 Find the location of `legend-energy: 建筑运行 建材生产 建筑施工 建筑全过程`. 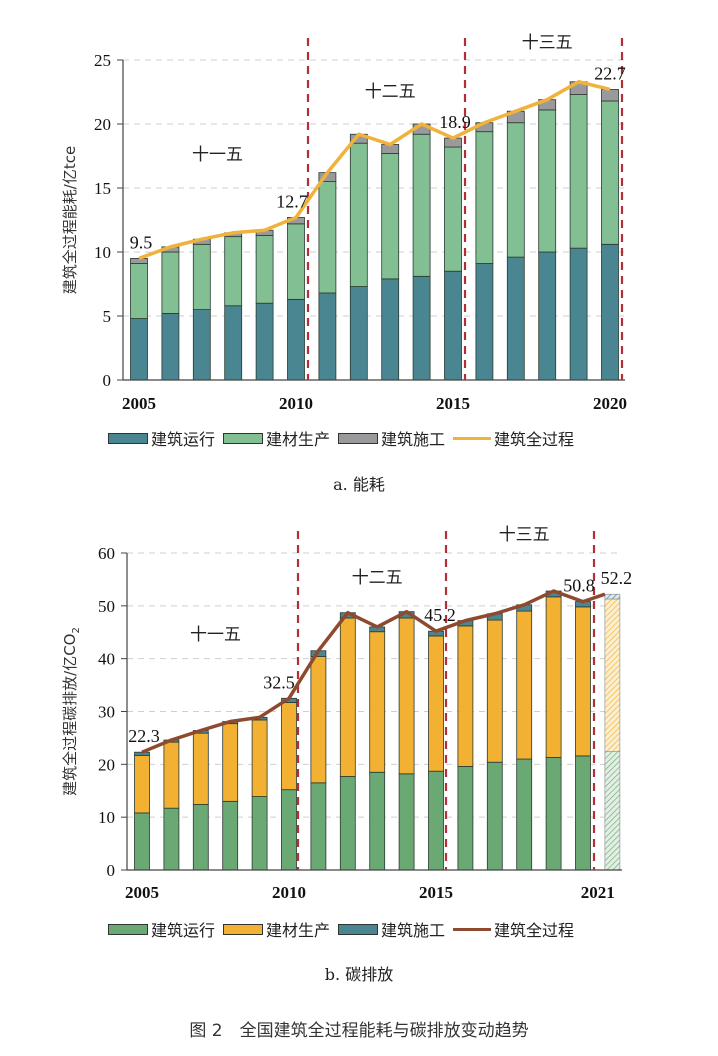

legend-energy: 建筑运行 建材生产 建筑施工 建筑全过程 is located at coordinates (345, 438).